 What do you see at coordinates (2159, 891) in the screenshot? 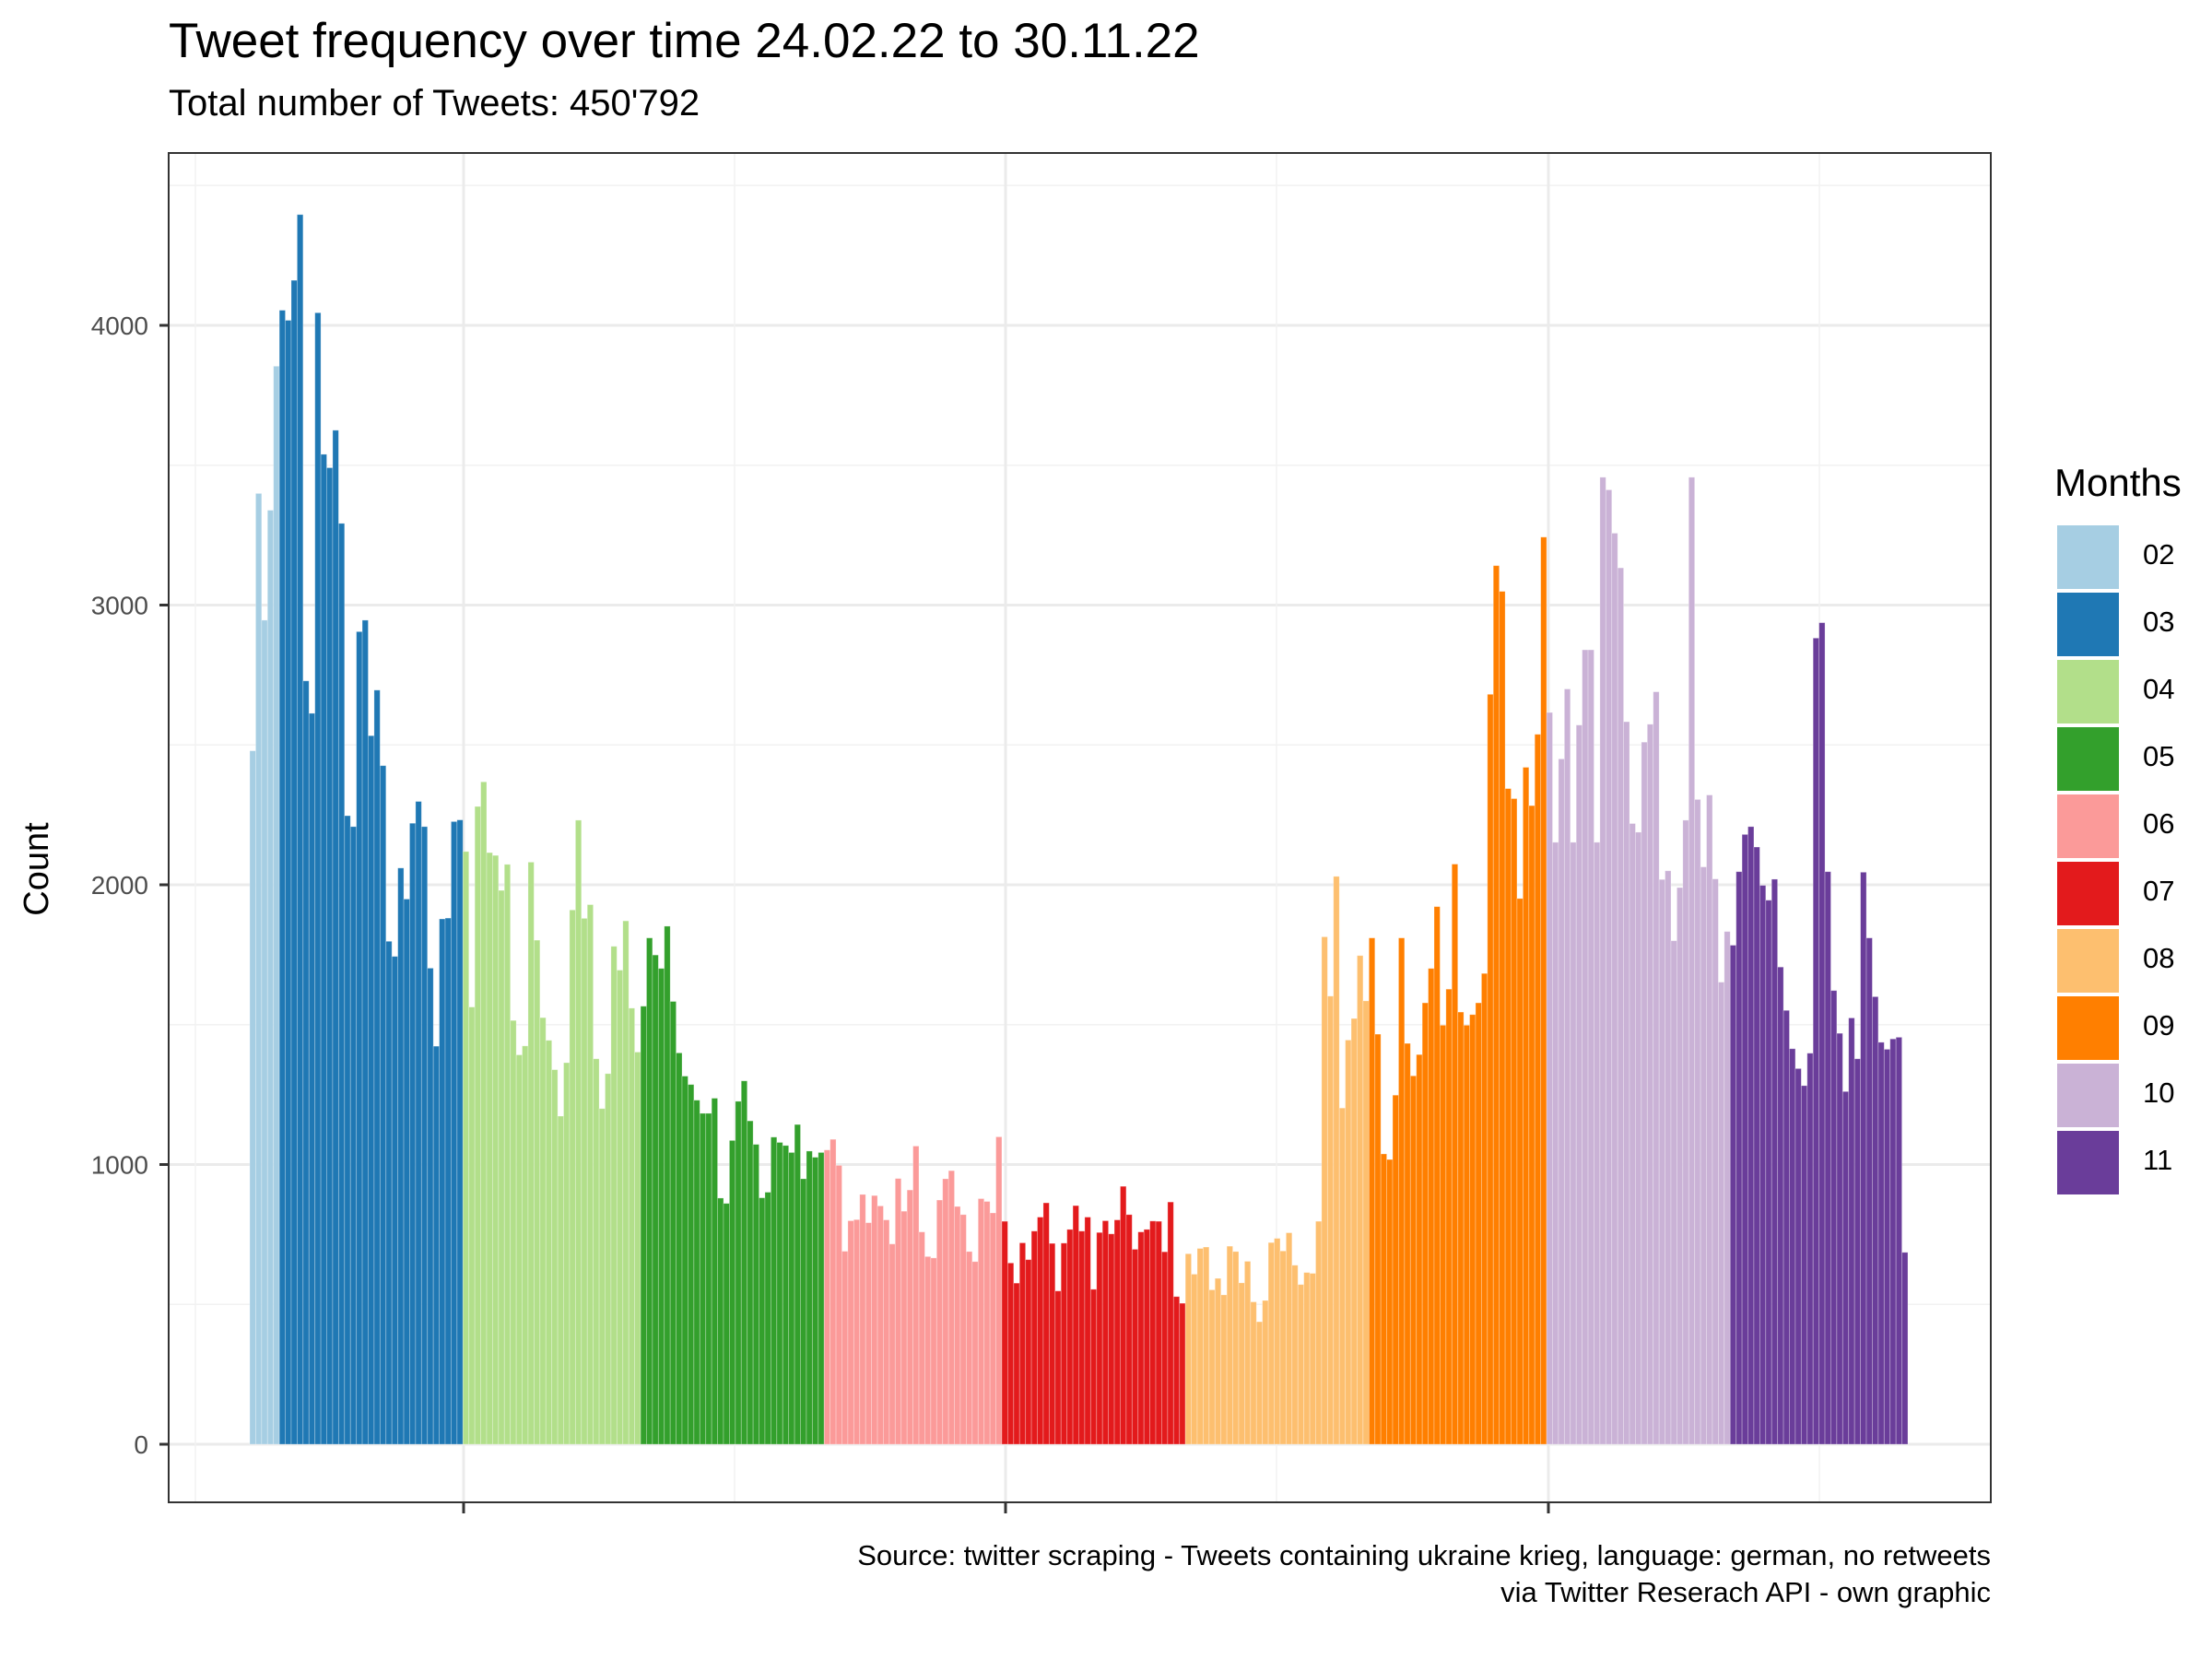
I see `legend-label: 07` at bounding box center [2159, 891].